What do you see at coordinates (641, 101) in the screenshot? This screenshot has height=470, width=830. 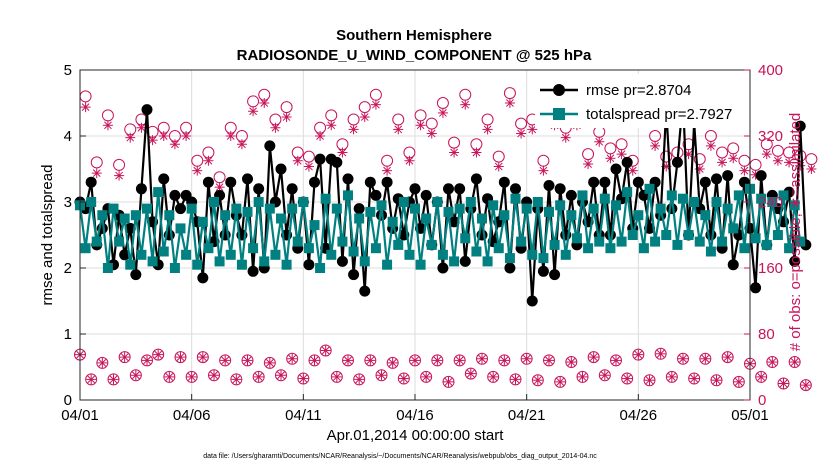 I see `legend-box` at bounding box center [641, 101].